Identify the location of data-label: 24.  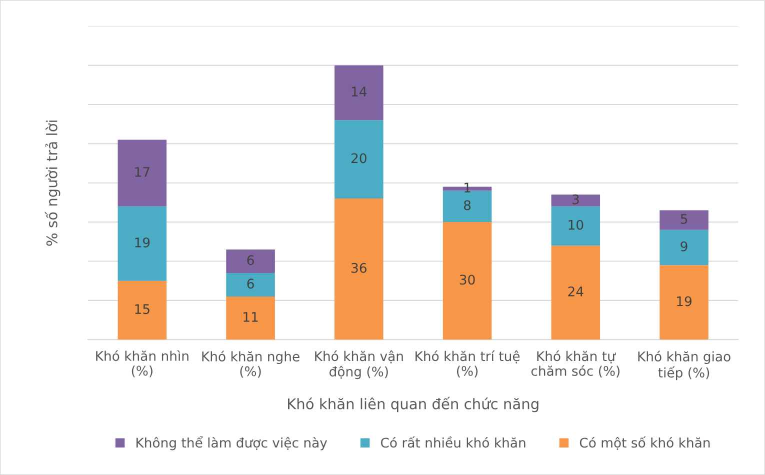
(576, 291).